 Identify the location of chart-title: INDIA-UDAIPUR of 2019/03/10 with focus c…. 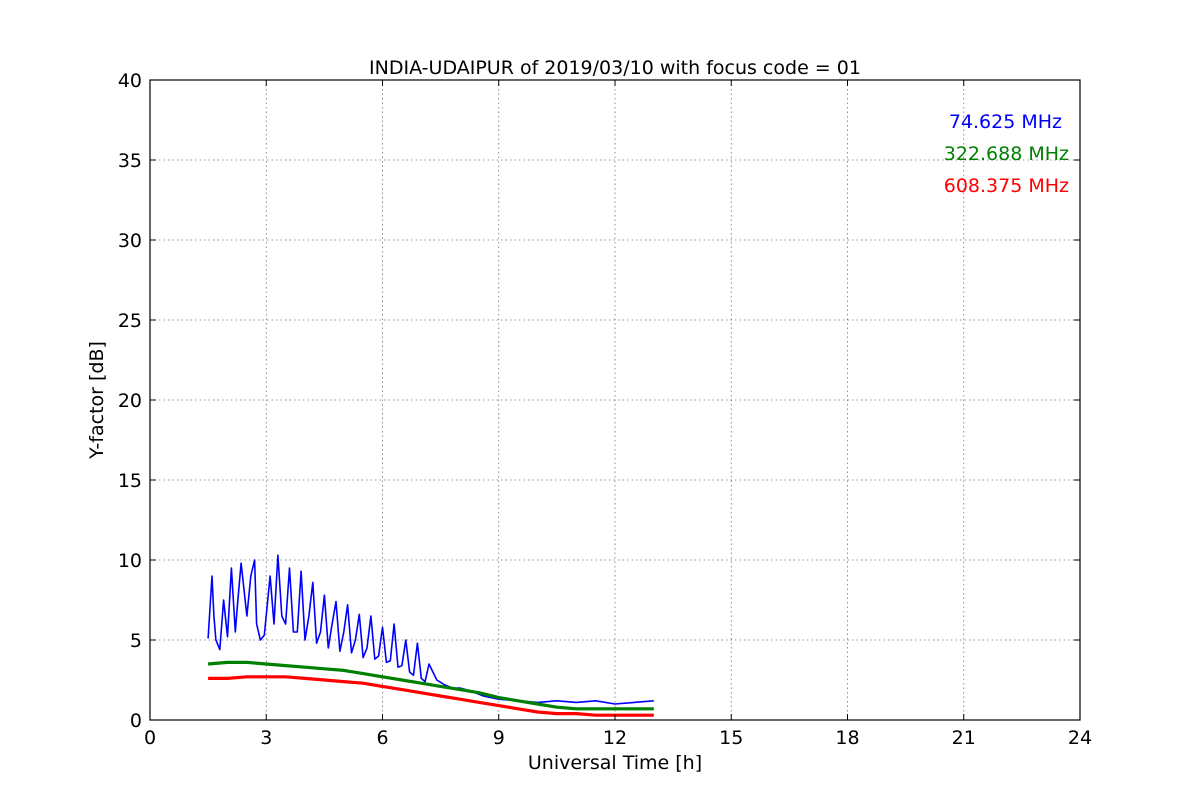
(615, 68).